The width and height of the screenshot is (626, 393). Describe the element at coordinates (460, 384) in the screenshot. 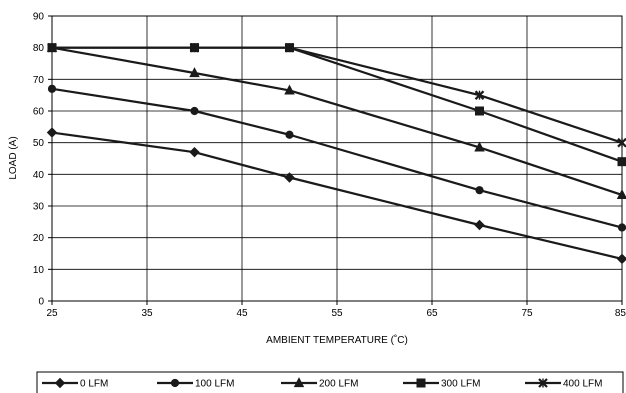

I see `legend-label: 300 LFM` at that location.